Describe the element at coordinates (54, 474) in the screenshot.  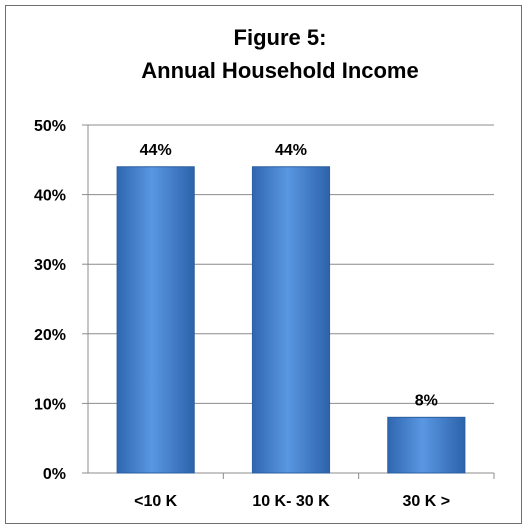
I see `y-tick-label: 0%` at that location.